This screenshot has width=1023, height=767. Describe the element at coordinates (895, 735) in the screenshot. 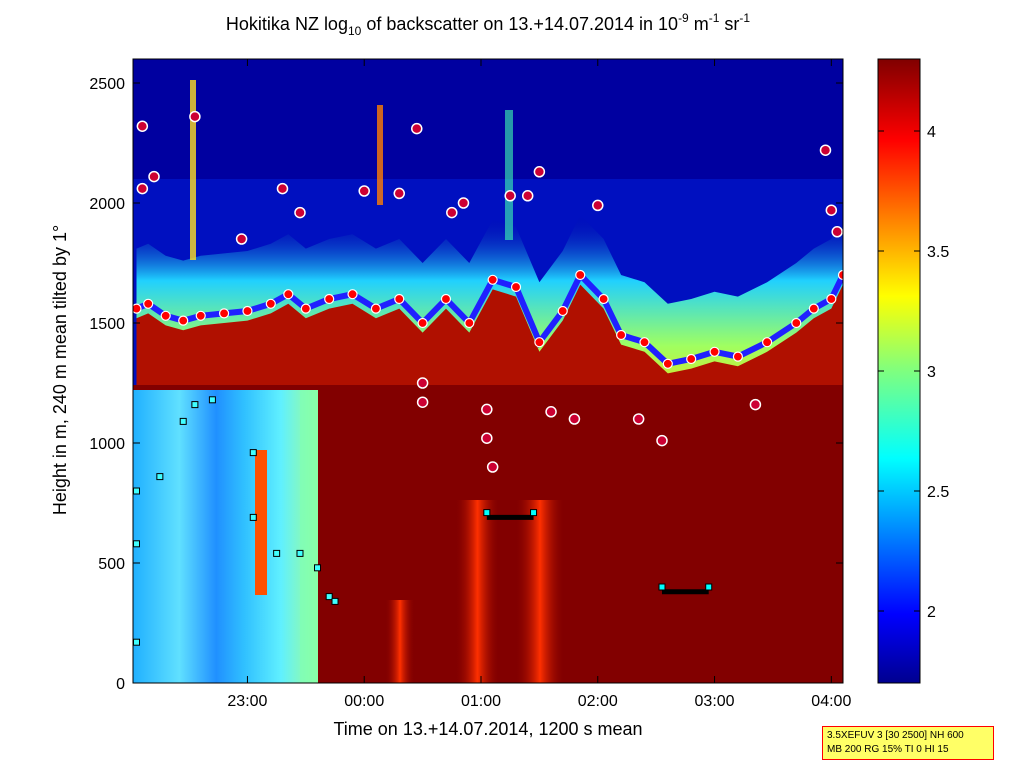

I see `info-box-line-1: 3.5XEFUV 3 [30 2500] NH 600` at that location.